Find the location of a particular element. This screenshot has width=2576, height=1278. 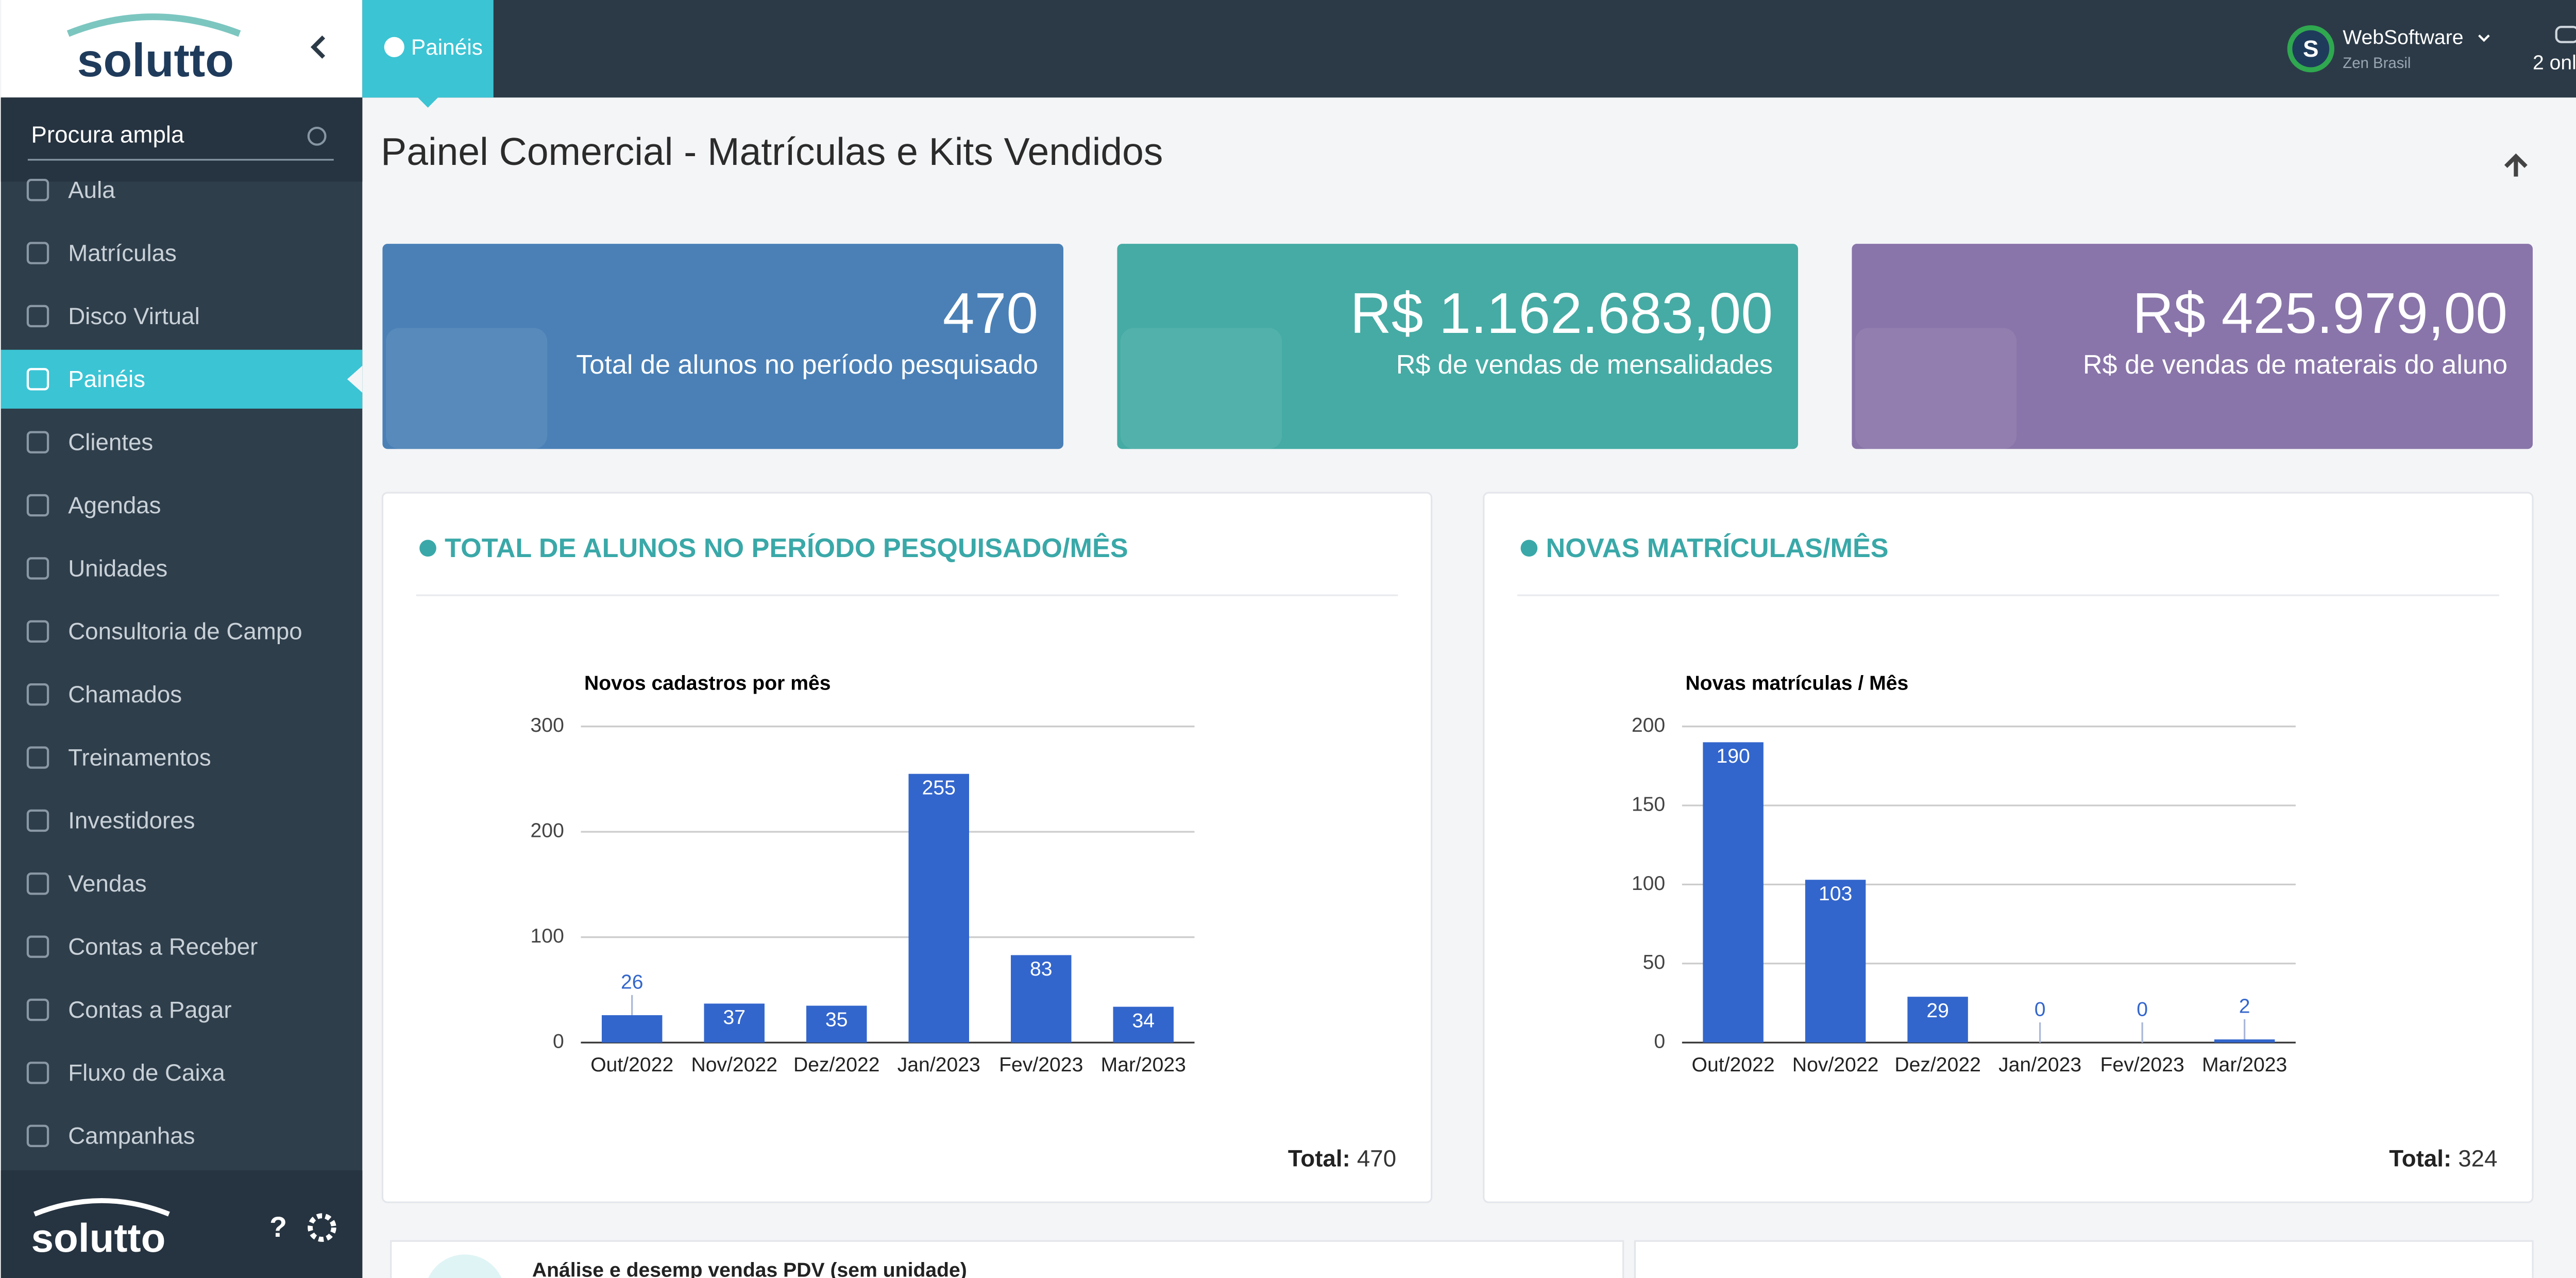

help-button: ? is located at coordinates (278, 1227).